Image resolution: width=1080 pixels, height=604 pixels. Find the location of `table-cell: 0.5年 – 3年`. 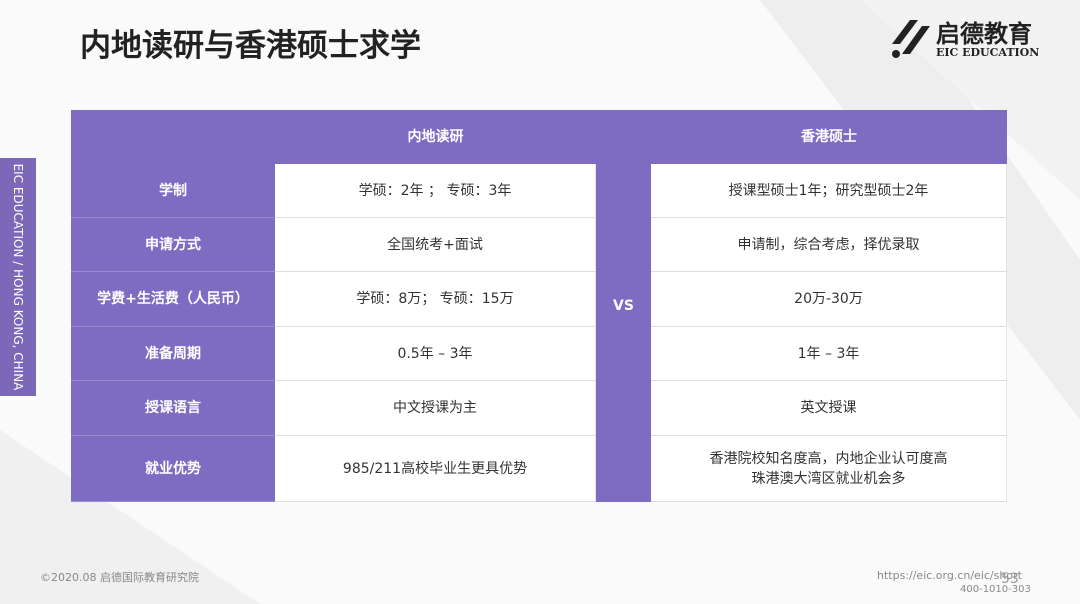

table-cell: 0.5年 – 3年 is located at coordinates (435, 354).